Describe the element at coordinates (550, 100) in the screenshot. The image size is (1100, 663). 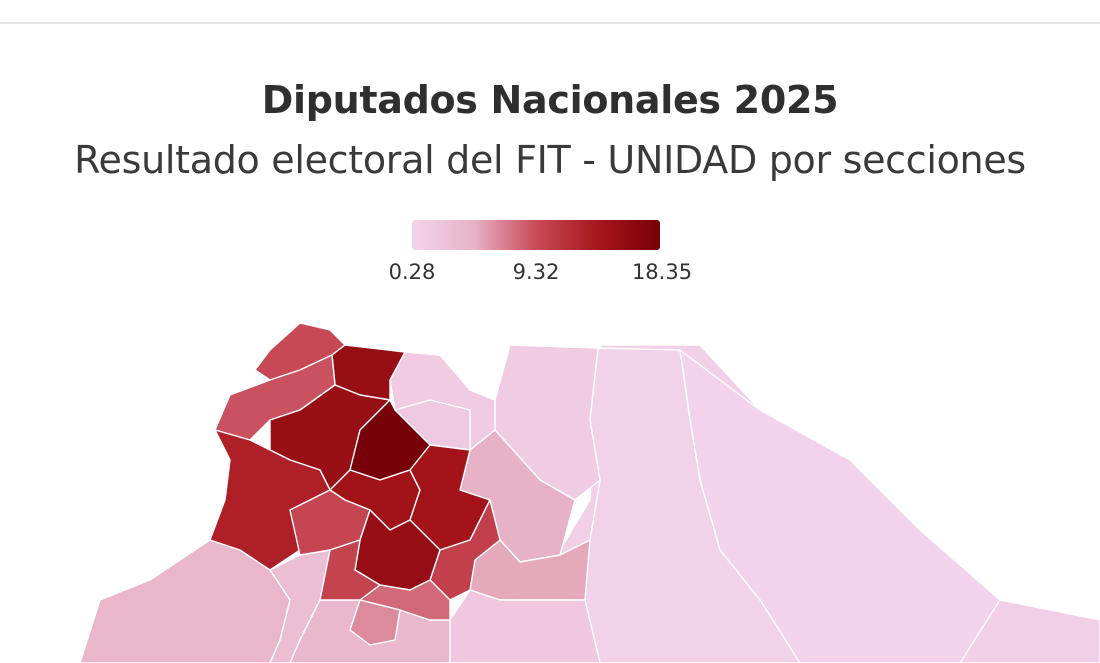
I see `map-title: Diputados Nacionales 2025` at that location.